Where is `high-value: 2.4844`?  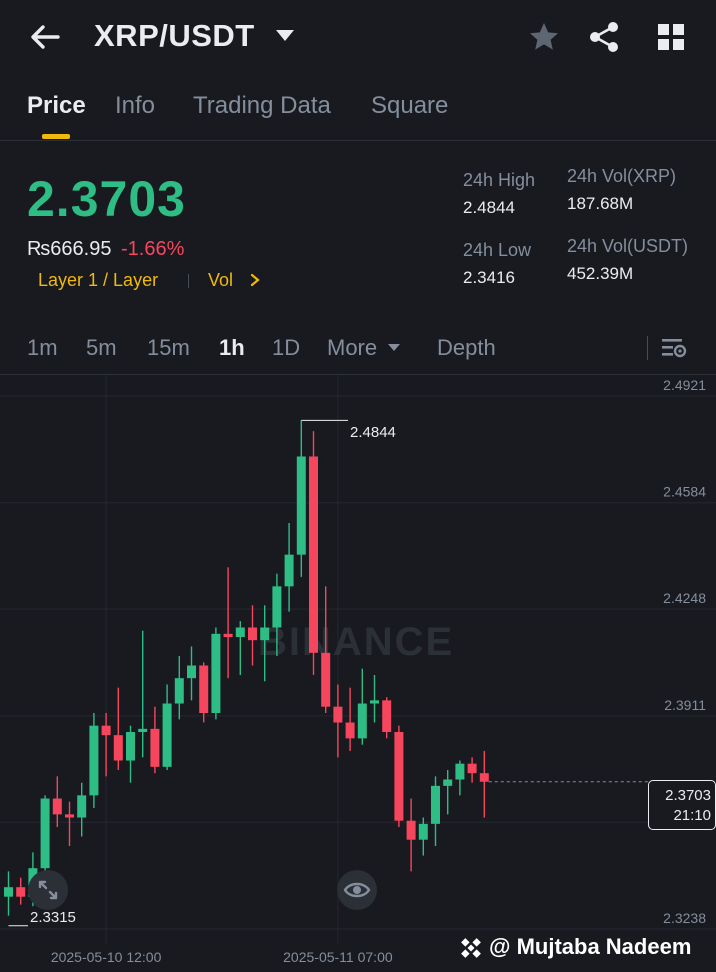 high-value: 2.4844 is located at coordinates (489, 207).